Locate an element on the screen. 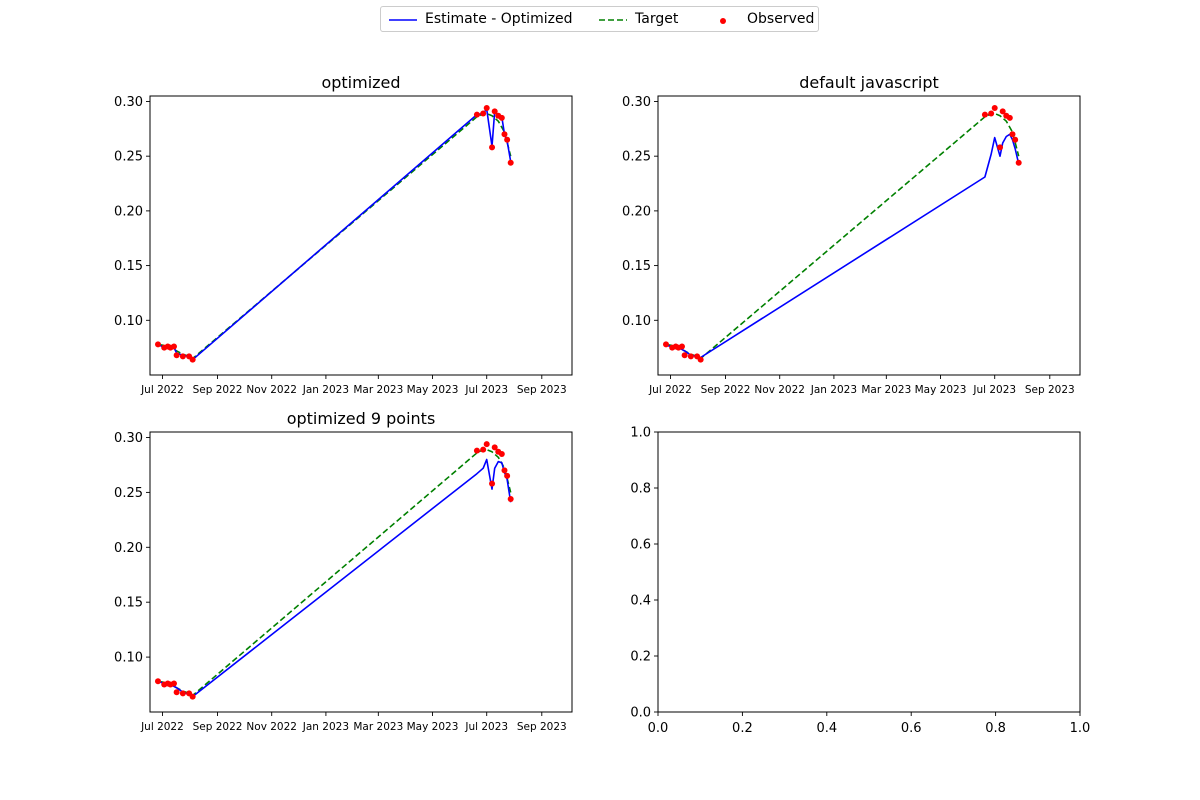 Image resolution: width=1200 pixels, height=800 pixels. y-tick-label: 0.0 is located at coordinates (640, 713).